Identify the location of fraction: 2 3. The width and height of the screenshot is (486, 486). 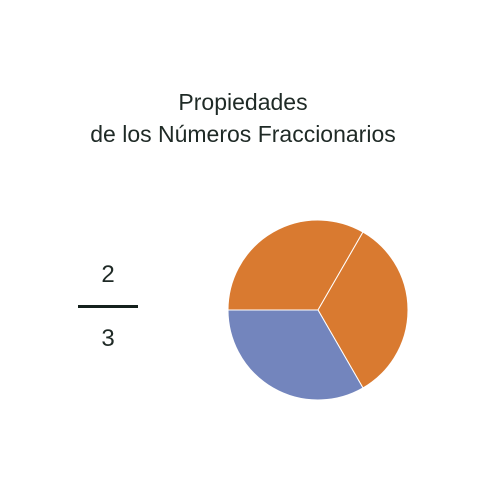
(108, 307).